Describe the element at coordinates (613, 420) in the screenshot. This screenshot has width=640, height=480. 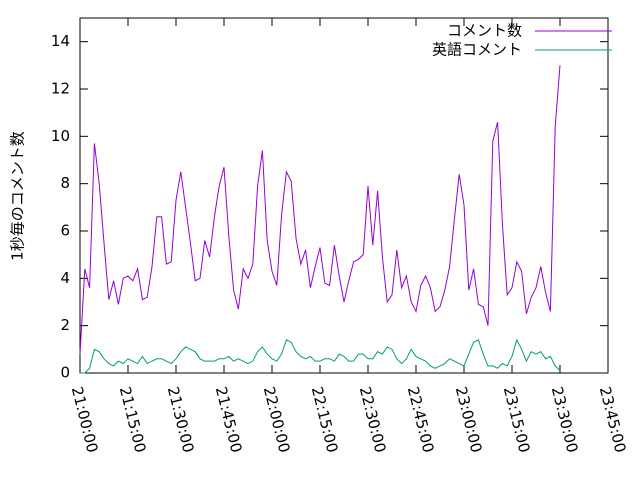
I see `x-tick-label: 23:45:00` at that location.